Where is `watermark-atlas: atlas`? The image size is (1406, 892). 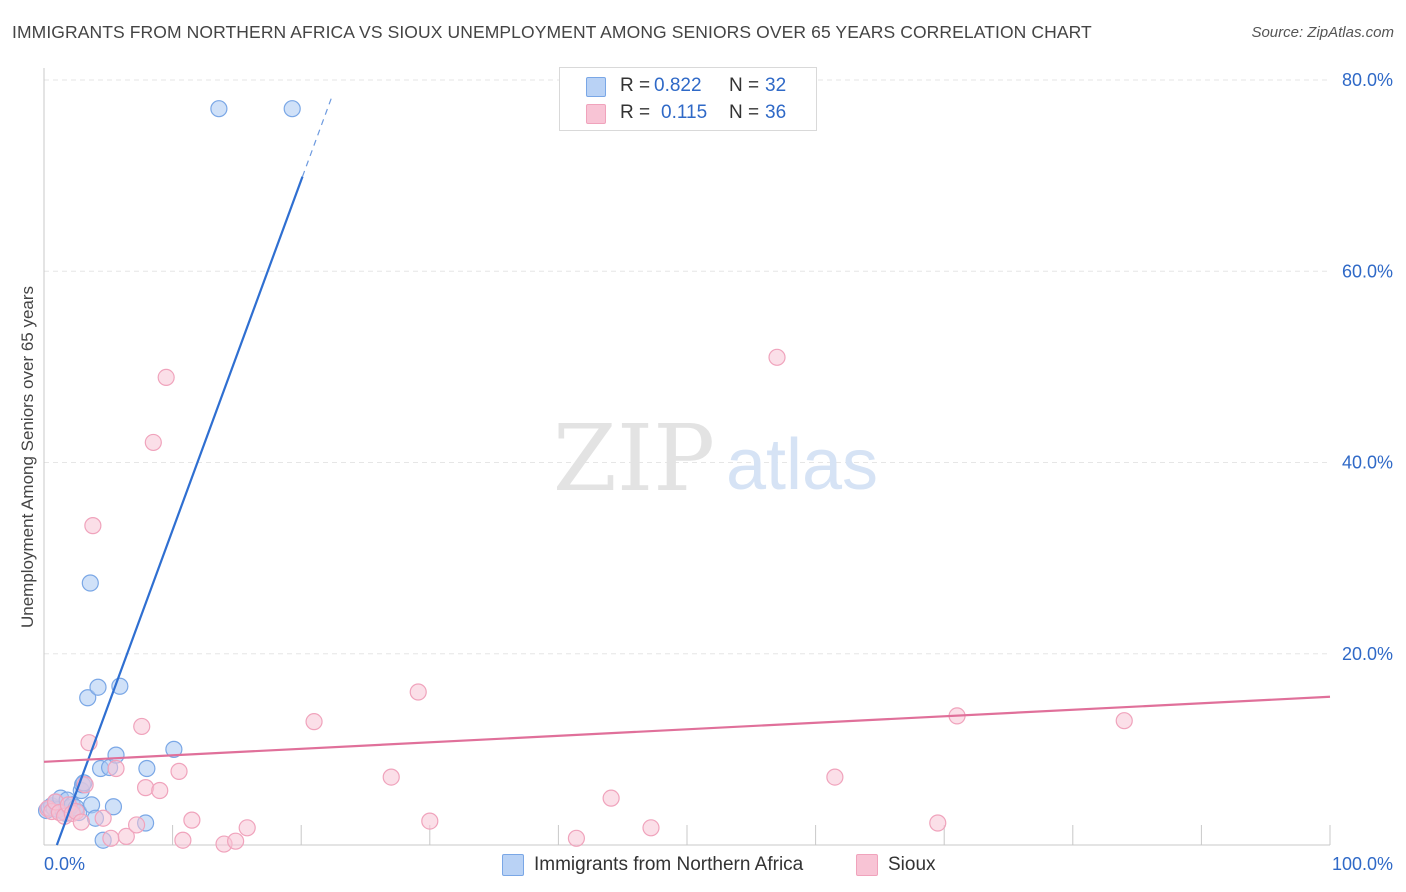 watermark-atlas: atlas is located at coordinates (802, 465).